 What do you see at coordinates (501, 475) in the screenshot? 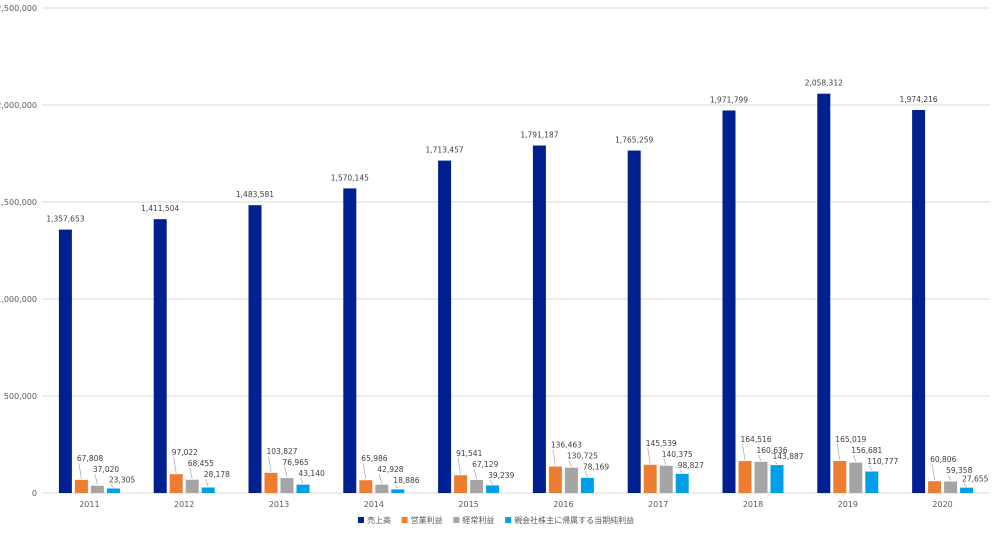
I see `data-label: 39,239` at bounding box center [501, 475].